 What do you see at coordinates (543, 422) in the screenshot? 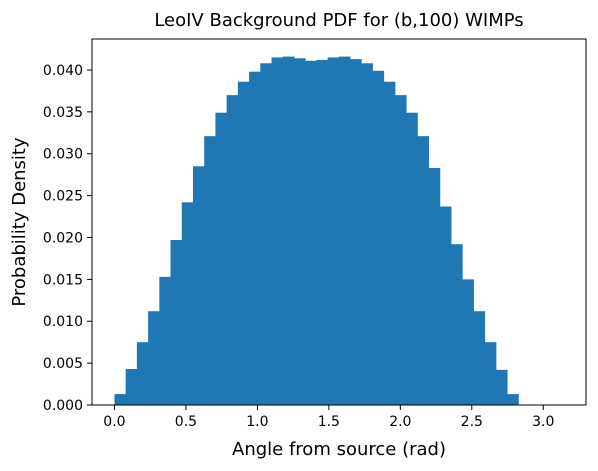
I see `x-tick-label: 3.0` at bounding box center [543, 422].